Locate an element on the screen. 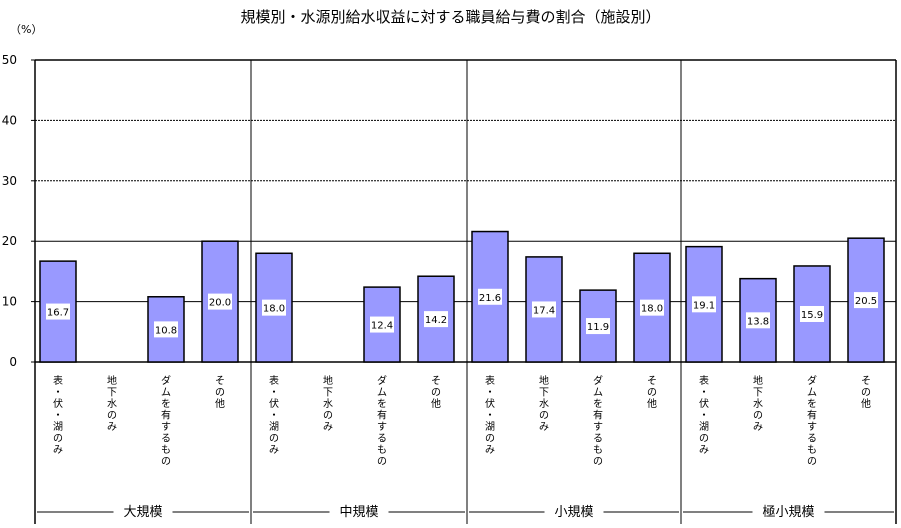 This screenshot has width=901, height=528. y-axis-unit-label: （%） is located at coordinates (26, 29).